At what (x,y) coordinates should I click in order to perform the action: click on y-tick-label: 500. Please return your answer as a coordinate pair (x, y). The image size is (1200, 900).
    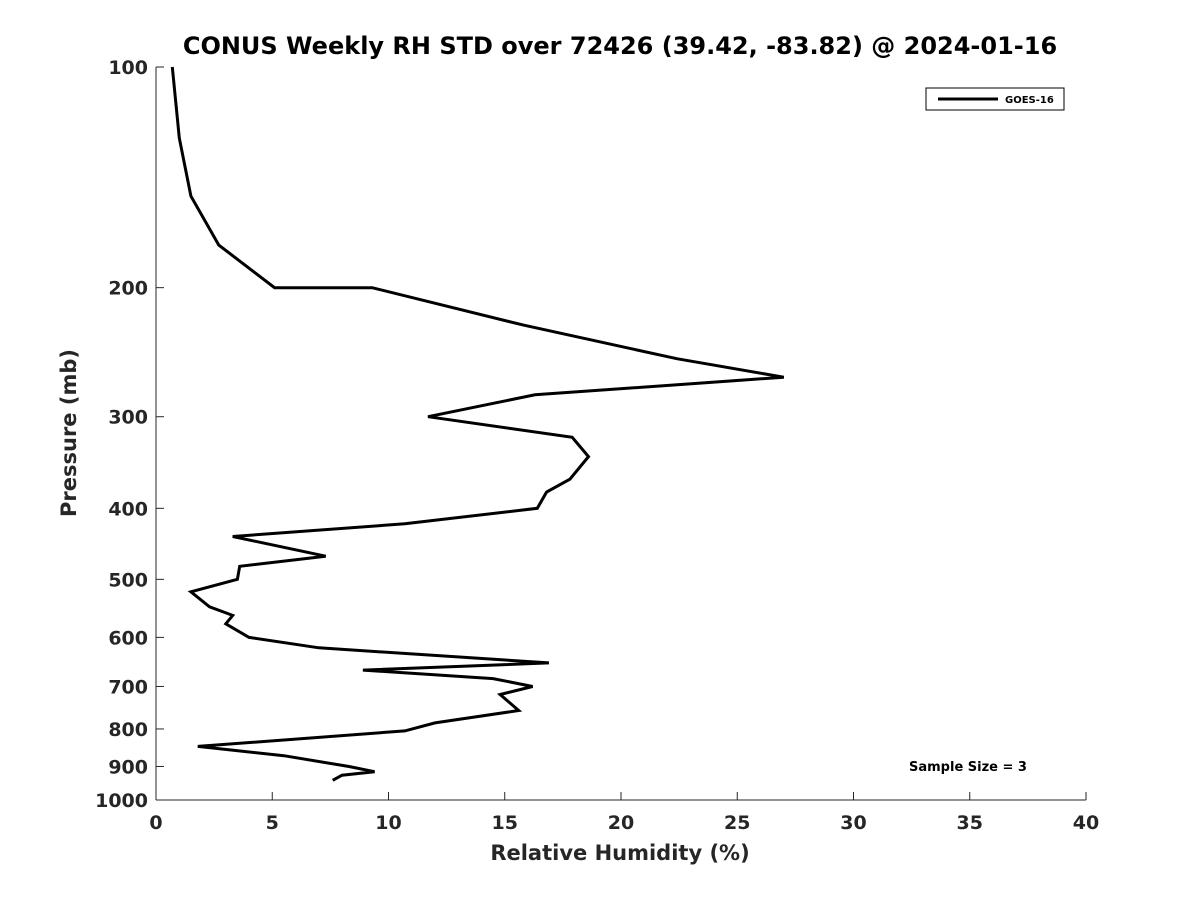
    Looking at the image, I should click on (128, 580).